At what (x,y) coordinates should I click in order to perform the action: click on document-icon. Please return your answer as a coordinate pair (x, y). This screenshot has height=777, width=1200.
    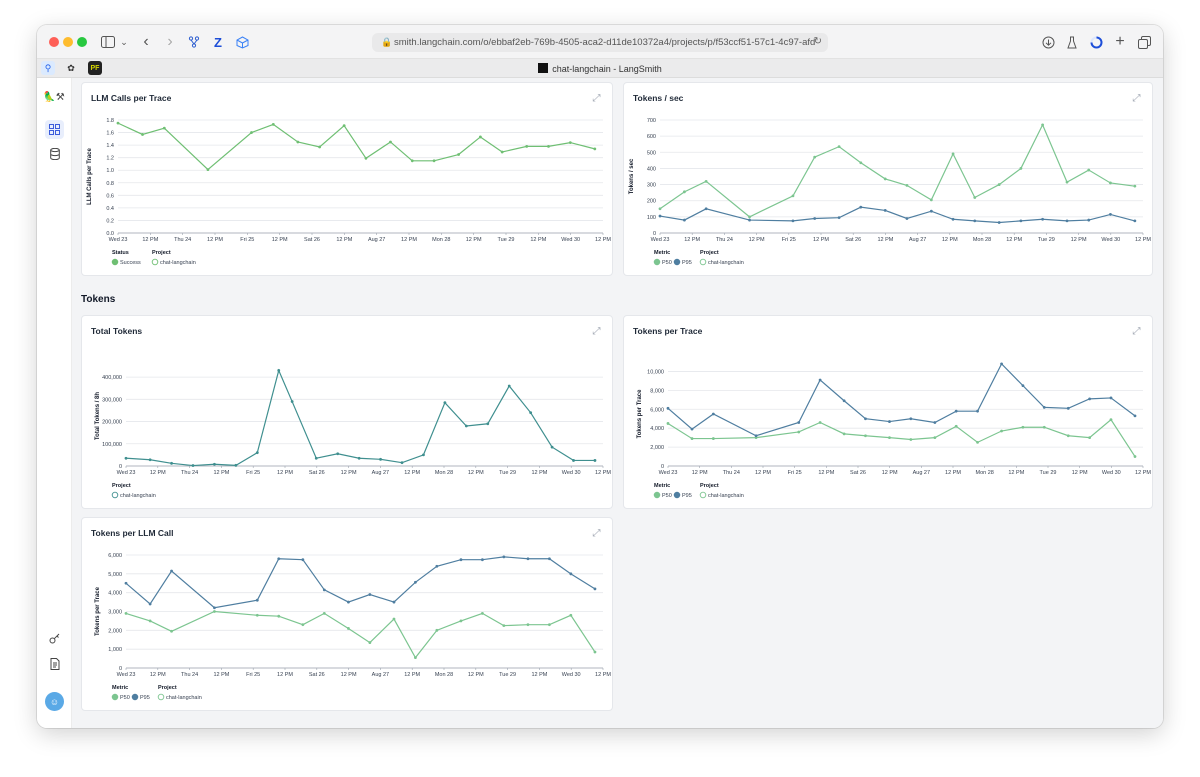
    Looking at the image, I should click on (54, 663).